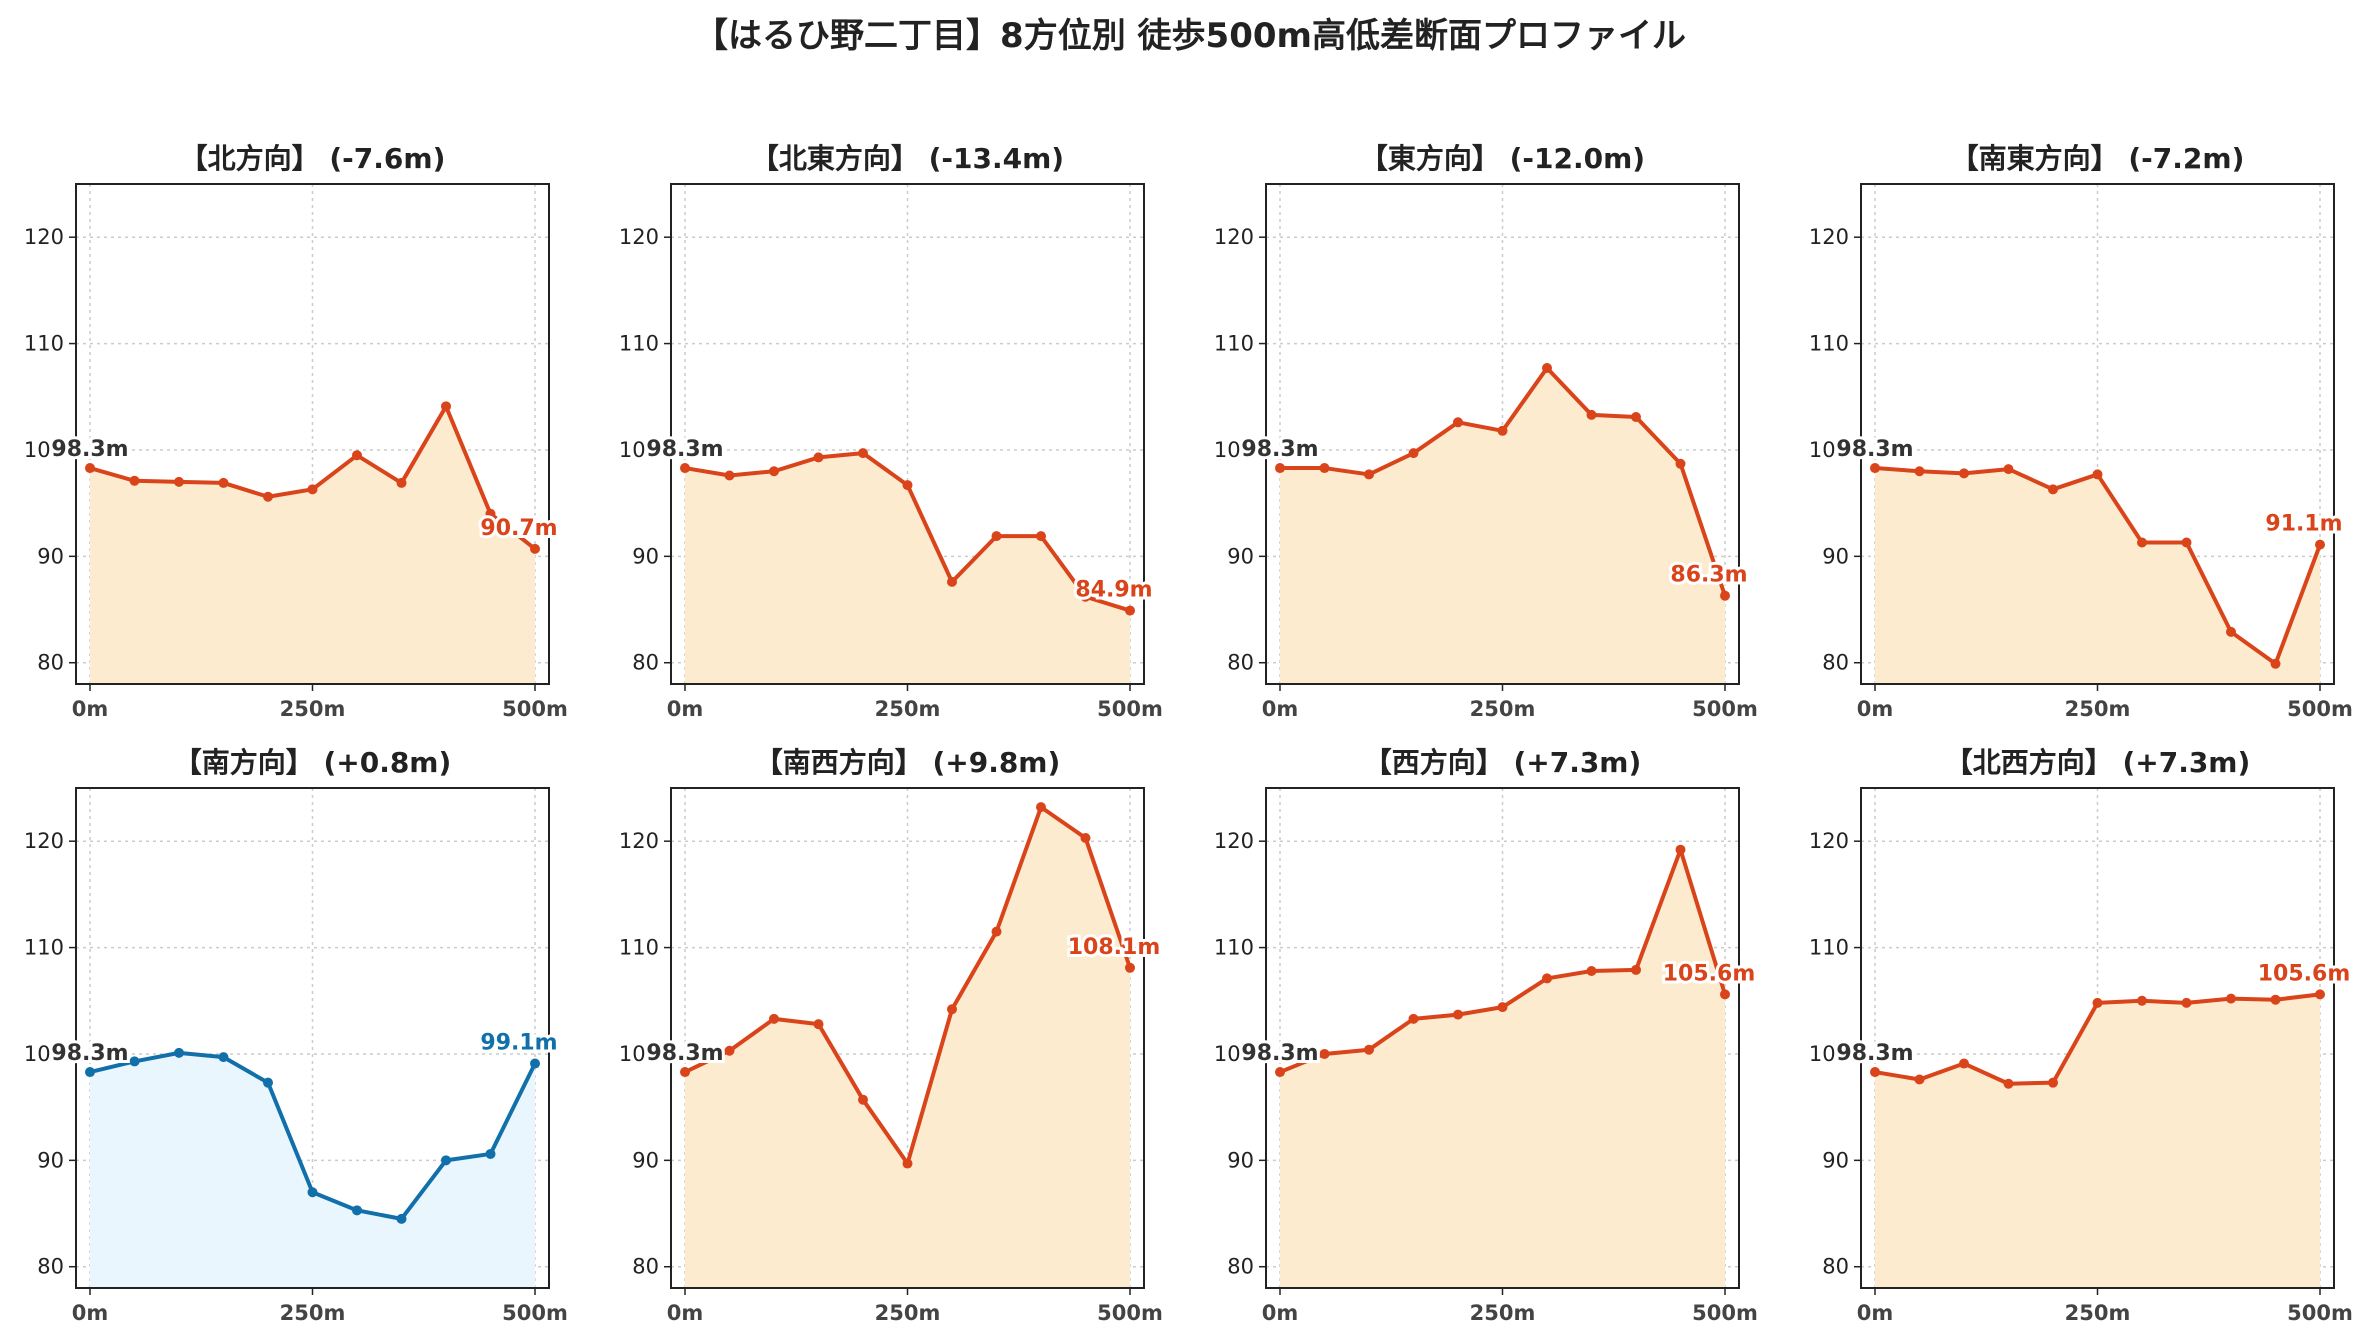  Describe the element at coordinates (1708, 575) in the screenshot. I see `end-value-label: 86.3m` at that location.